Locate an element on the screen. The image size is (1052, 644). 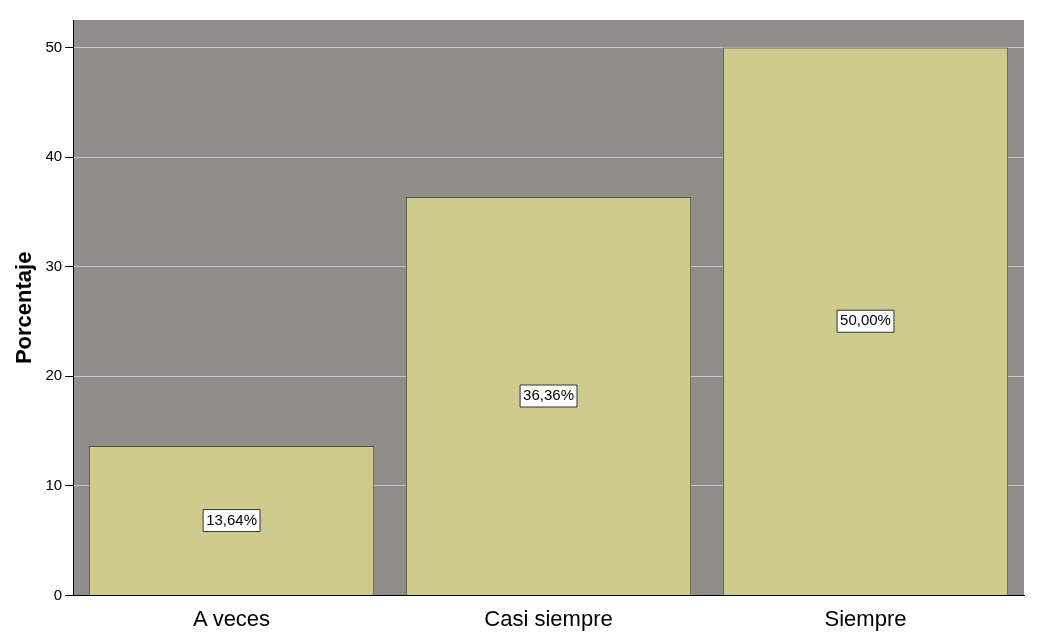
y-tick-label: 20 is located at coordinates (54, 375).